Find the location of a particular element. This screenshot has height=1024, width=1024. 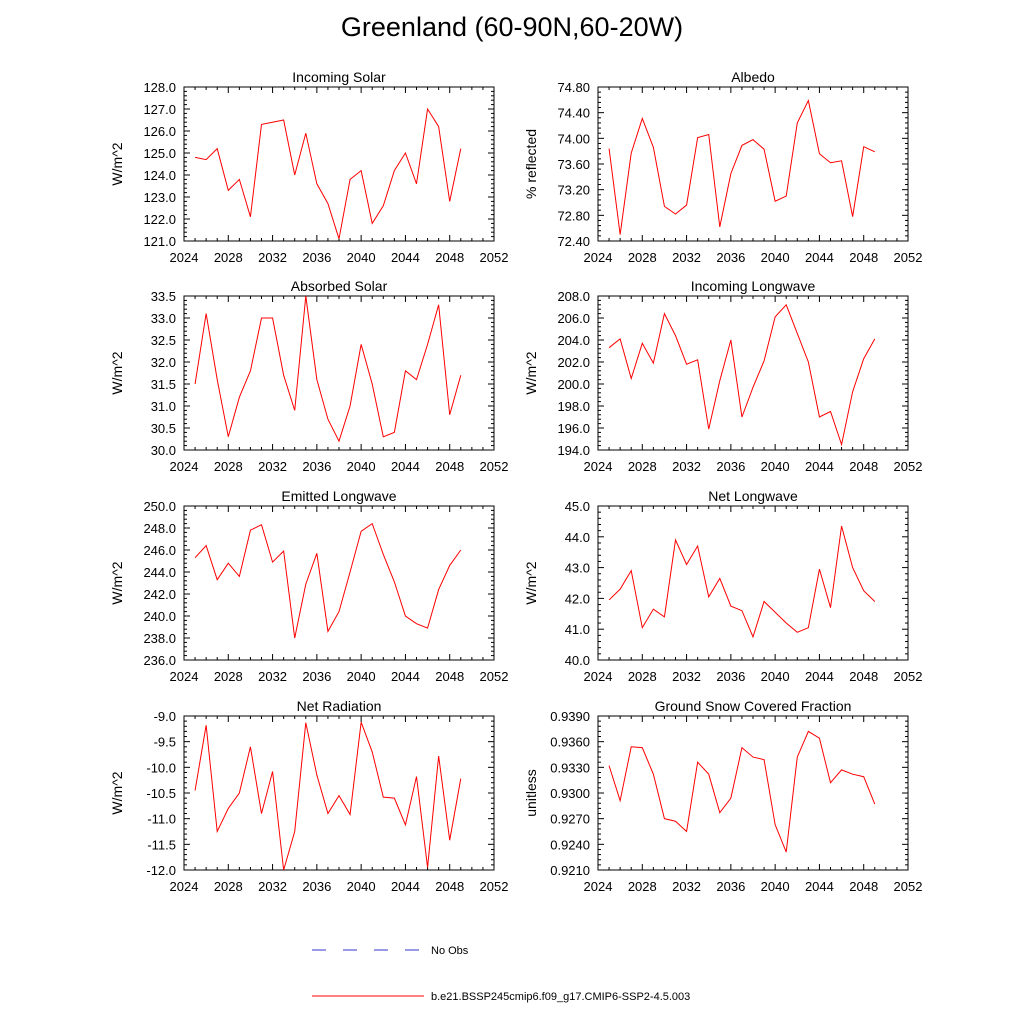

y-tick-label: 121.0 is located at coordinates (159, 241).